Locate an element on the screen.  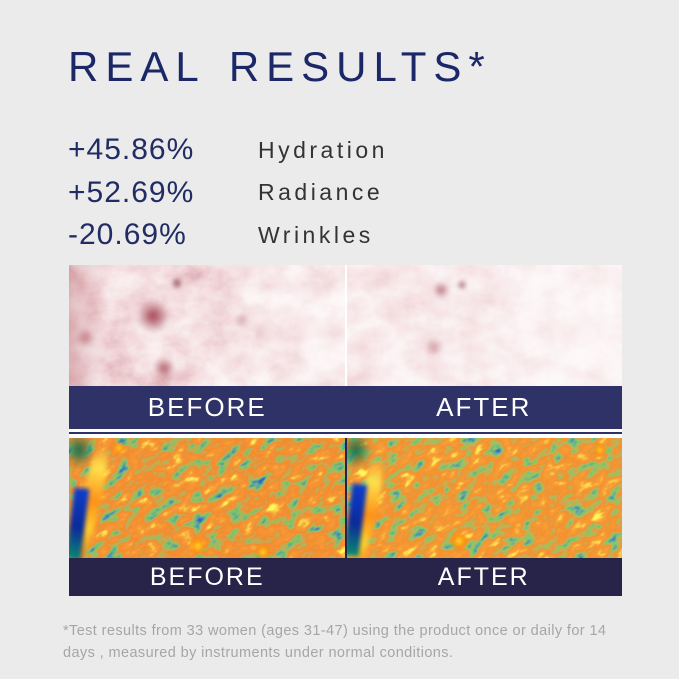
thermal-panel-row is located at coordinates (345, 498).